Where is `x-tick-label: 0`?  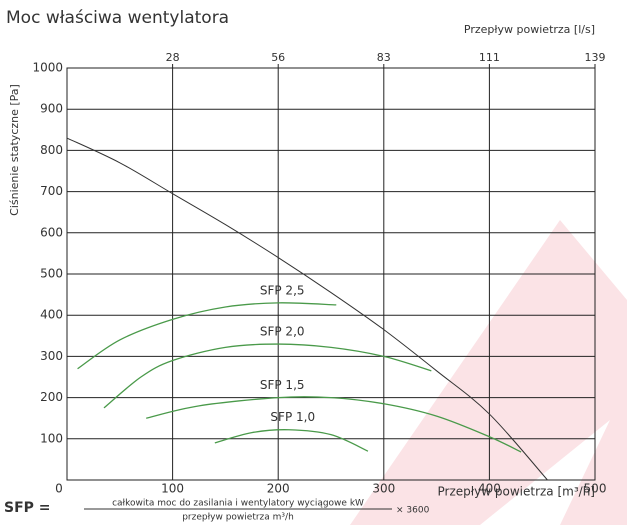
x-tick-label: 0 is located at coordinates (59, 489).